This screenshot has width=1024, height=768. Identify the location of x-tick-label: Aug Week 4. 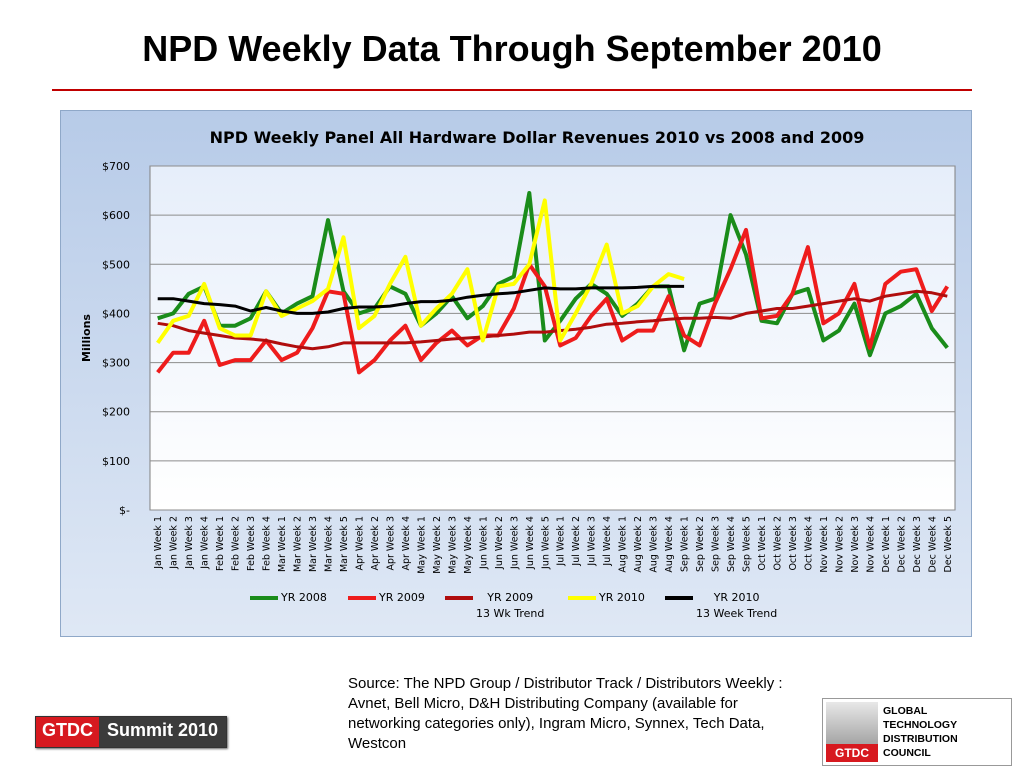
(669, 544).